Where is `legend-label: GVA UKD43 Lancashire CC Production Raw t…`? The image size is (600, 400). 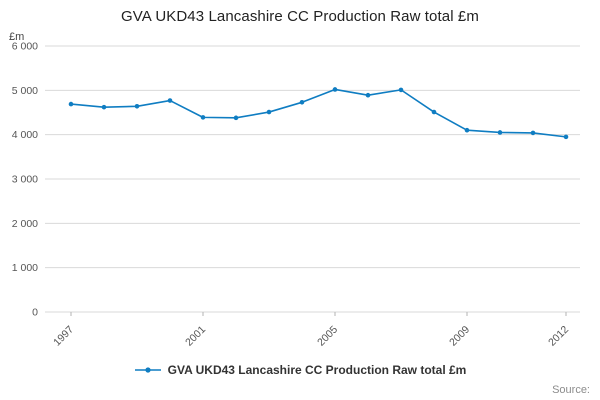
legend-label: GVA UKD43 Lancashire CC Production Raw t… is located at coordinates (317, 370).